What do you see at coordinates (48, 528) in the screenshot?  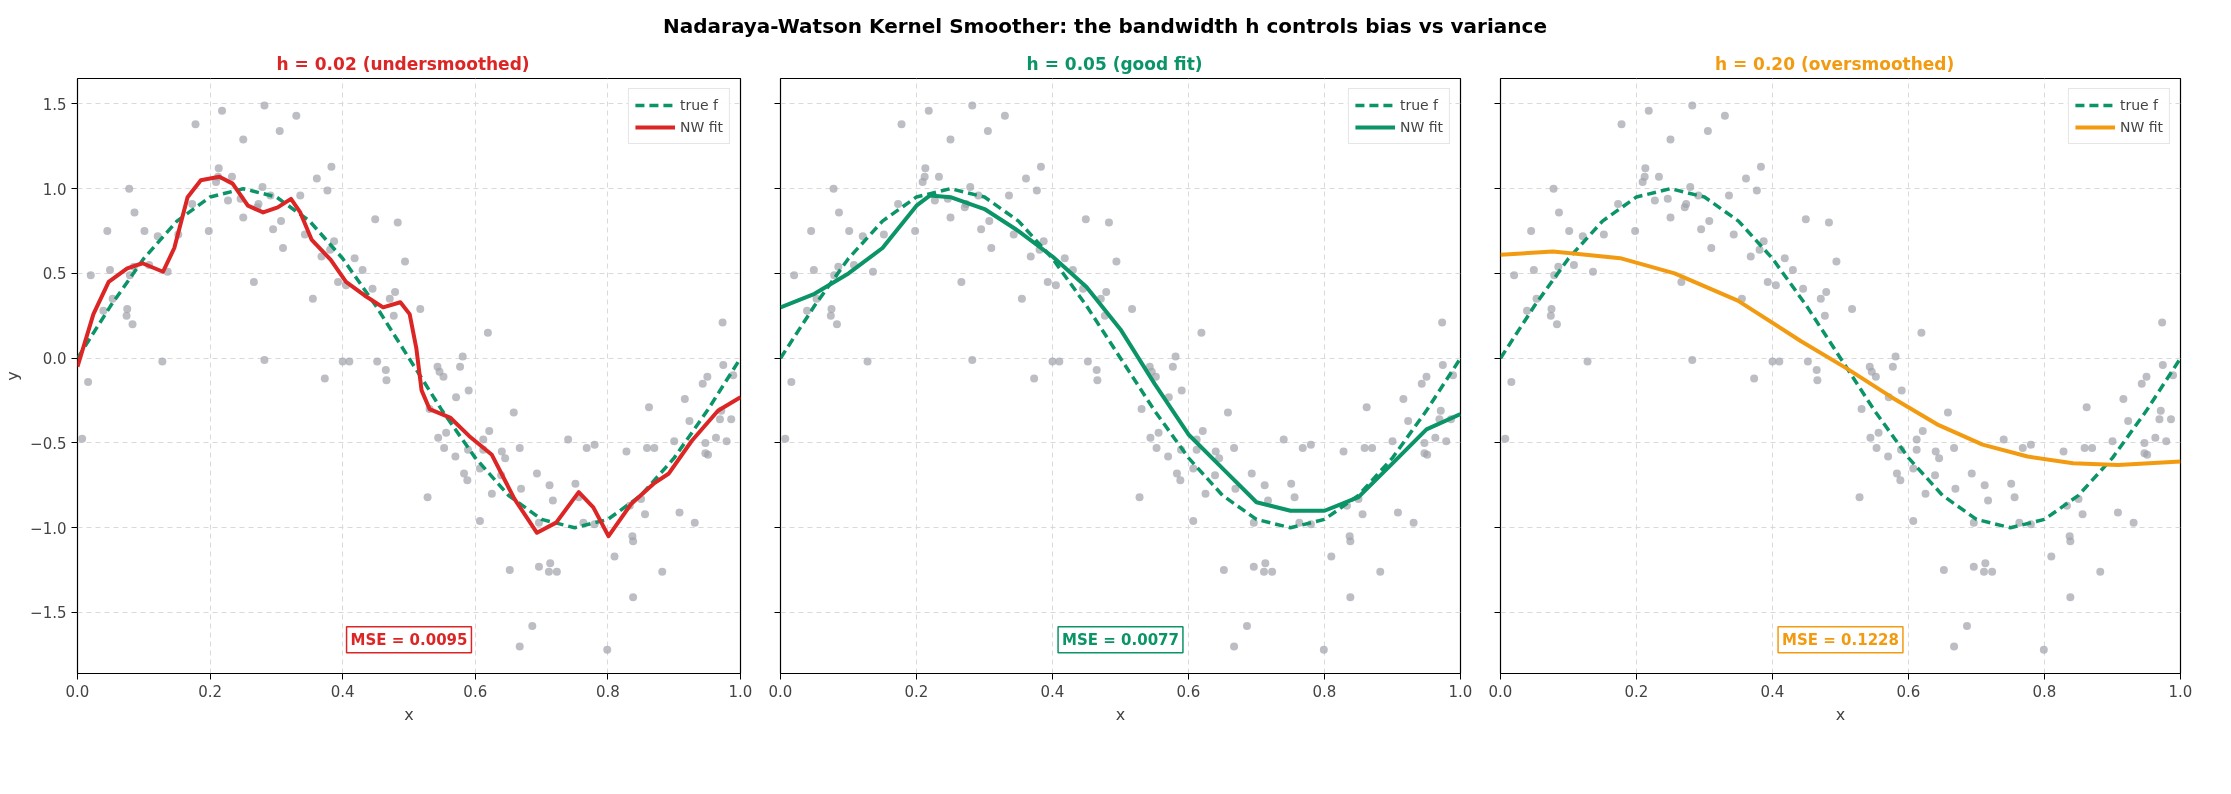 I see `y-tick-label: −1.0` at bounding box center [48, 528].